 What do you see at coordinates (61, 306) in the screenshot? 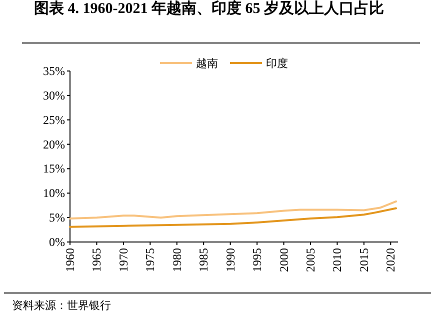
I see `text: 资料来源：世界银行` at bounding box center [61, 306].